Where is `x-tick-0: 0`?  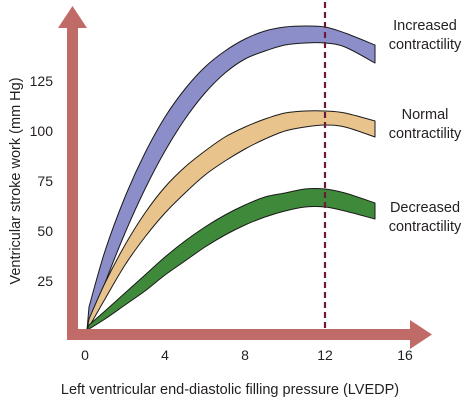 x-tick-0: 0 is located at coordinates (85, 355).